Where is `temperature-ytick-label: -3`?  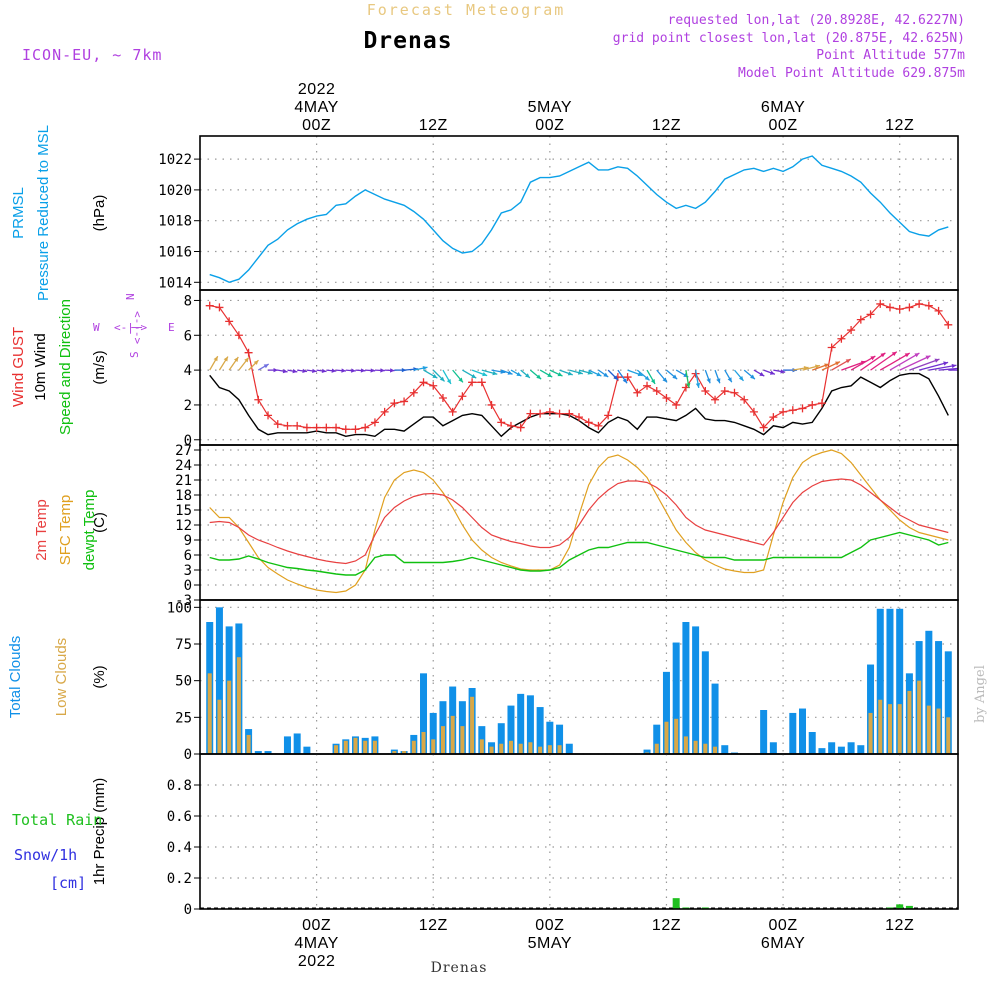
temperature-ytick-label: -3 is located at coordinates (183, 601).